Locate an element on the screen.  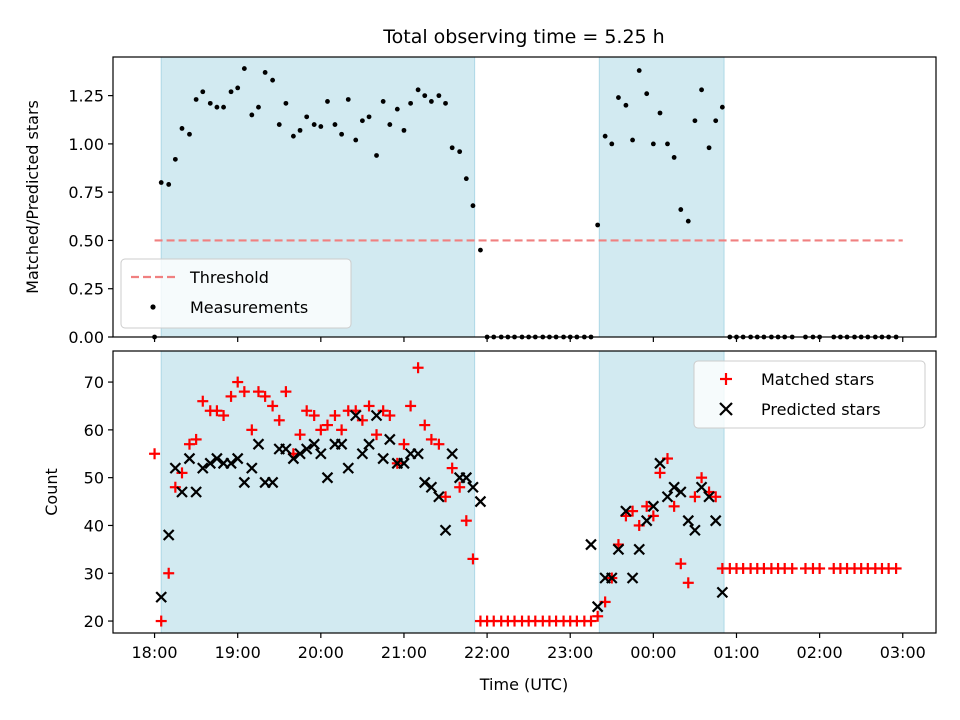
legend-threshold-label: Threshold is located at coordinates (229, 277).